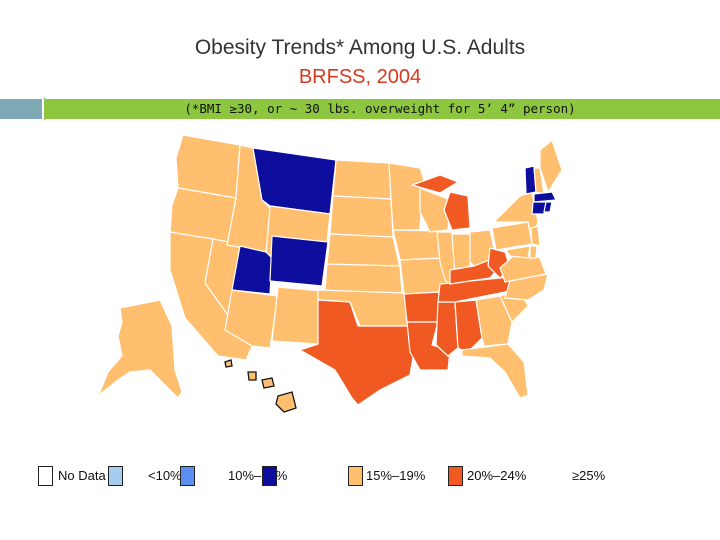 The height and width of the screenshot is (540, 720). What do you see at coordinates (362, 179) in the screenshot?
I see `state-nd` at bounding box center [362, 179].